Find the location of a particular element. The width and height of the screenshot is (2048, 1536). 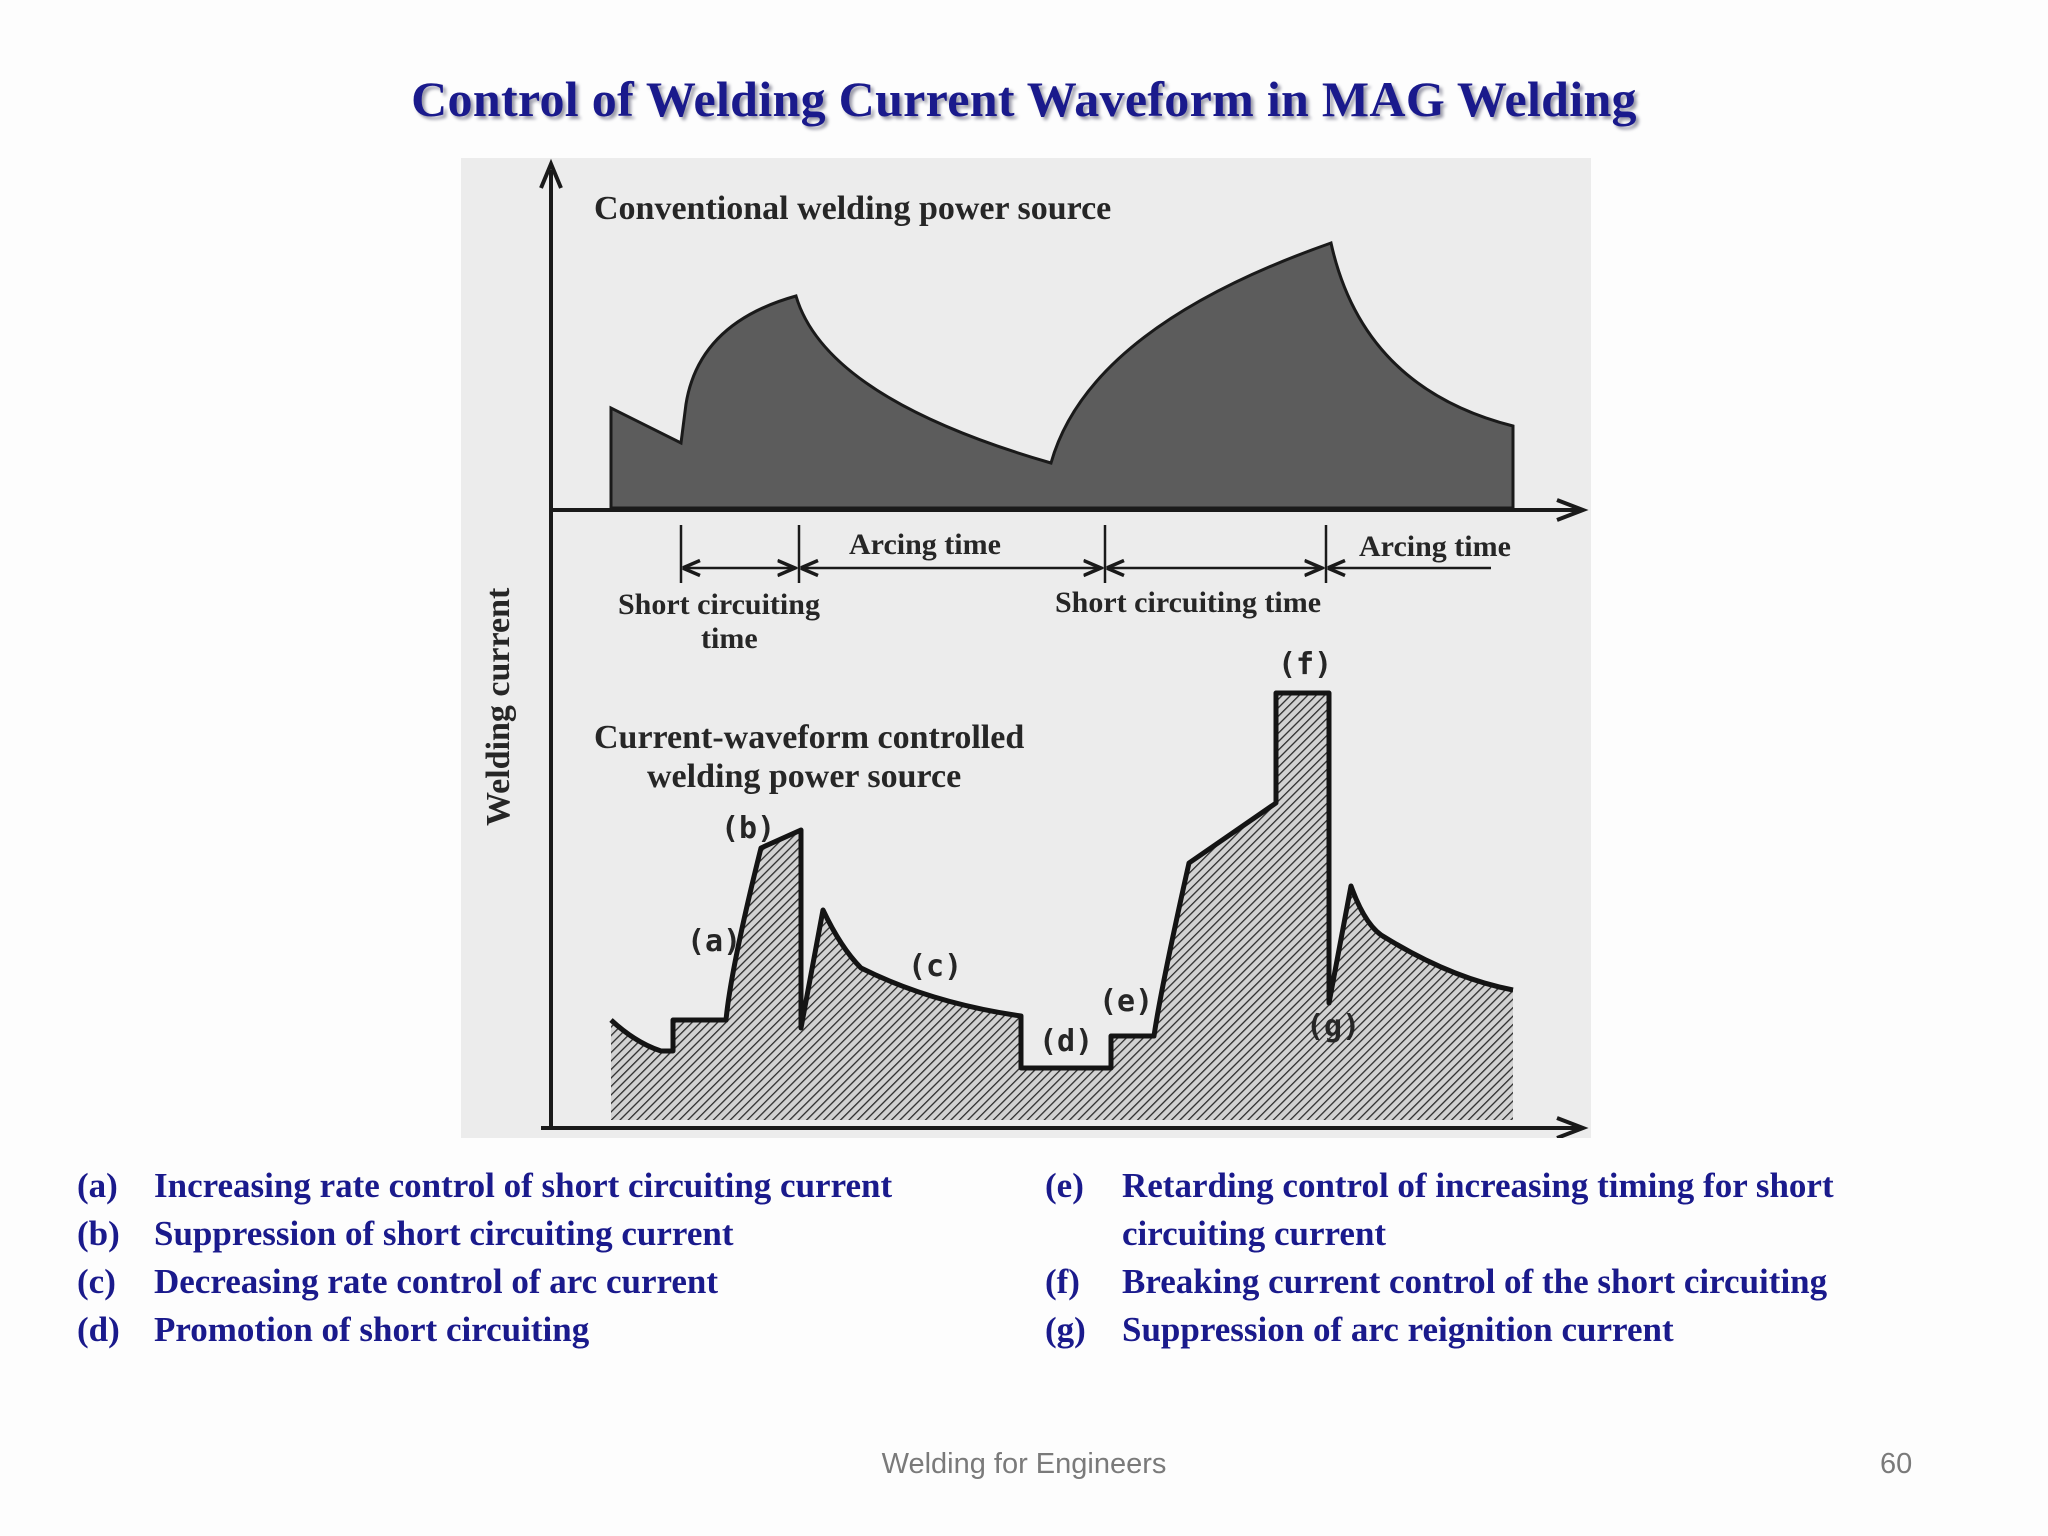

label-b: (b) is located at coordinates (748, 828).